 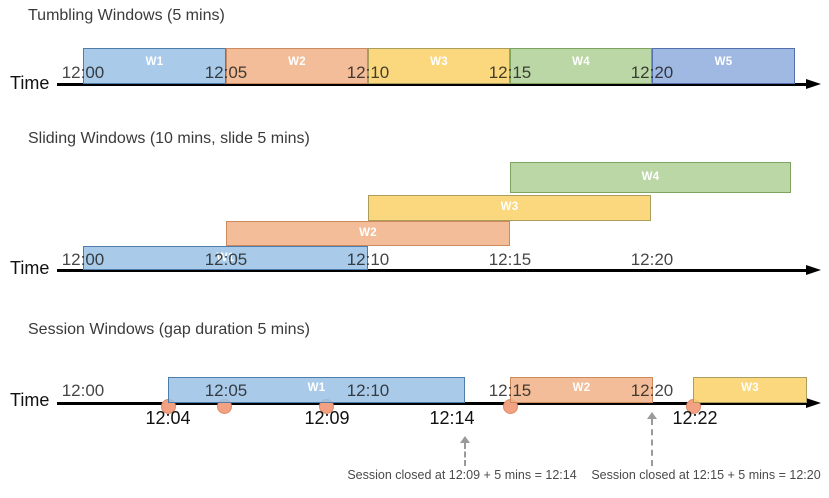 What do you see at coordinates (452, 418) in the screenshot?
I see `event-time-label: 12:14` at bounding box center [452, 418].